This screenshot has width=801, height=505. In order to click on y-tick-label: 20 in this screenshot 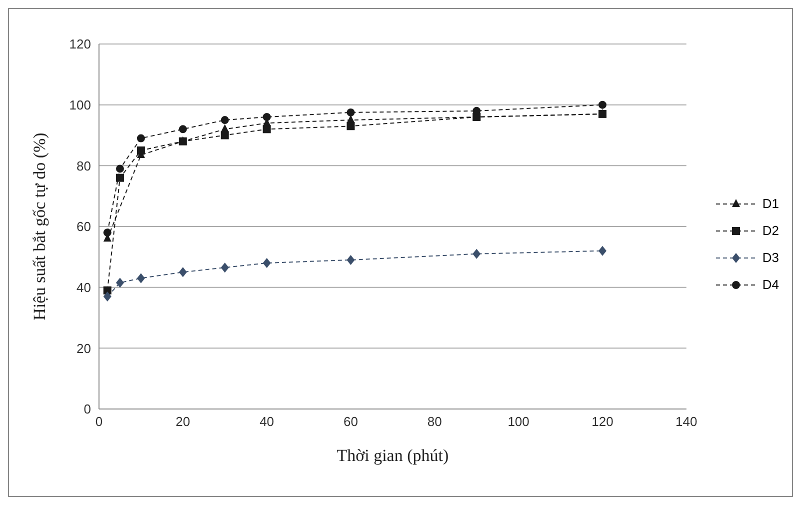, I will do `click(83, 348)`.